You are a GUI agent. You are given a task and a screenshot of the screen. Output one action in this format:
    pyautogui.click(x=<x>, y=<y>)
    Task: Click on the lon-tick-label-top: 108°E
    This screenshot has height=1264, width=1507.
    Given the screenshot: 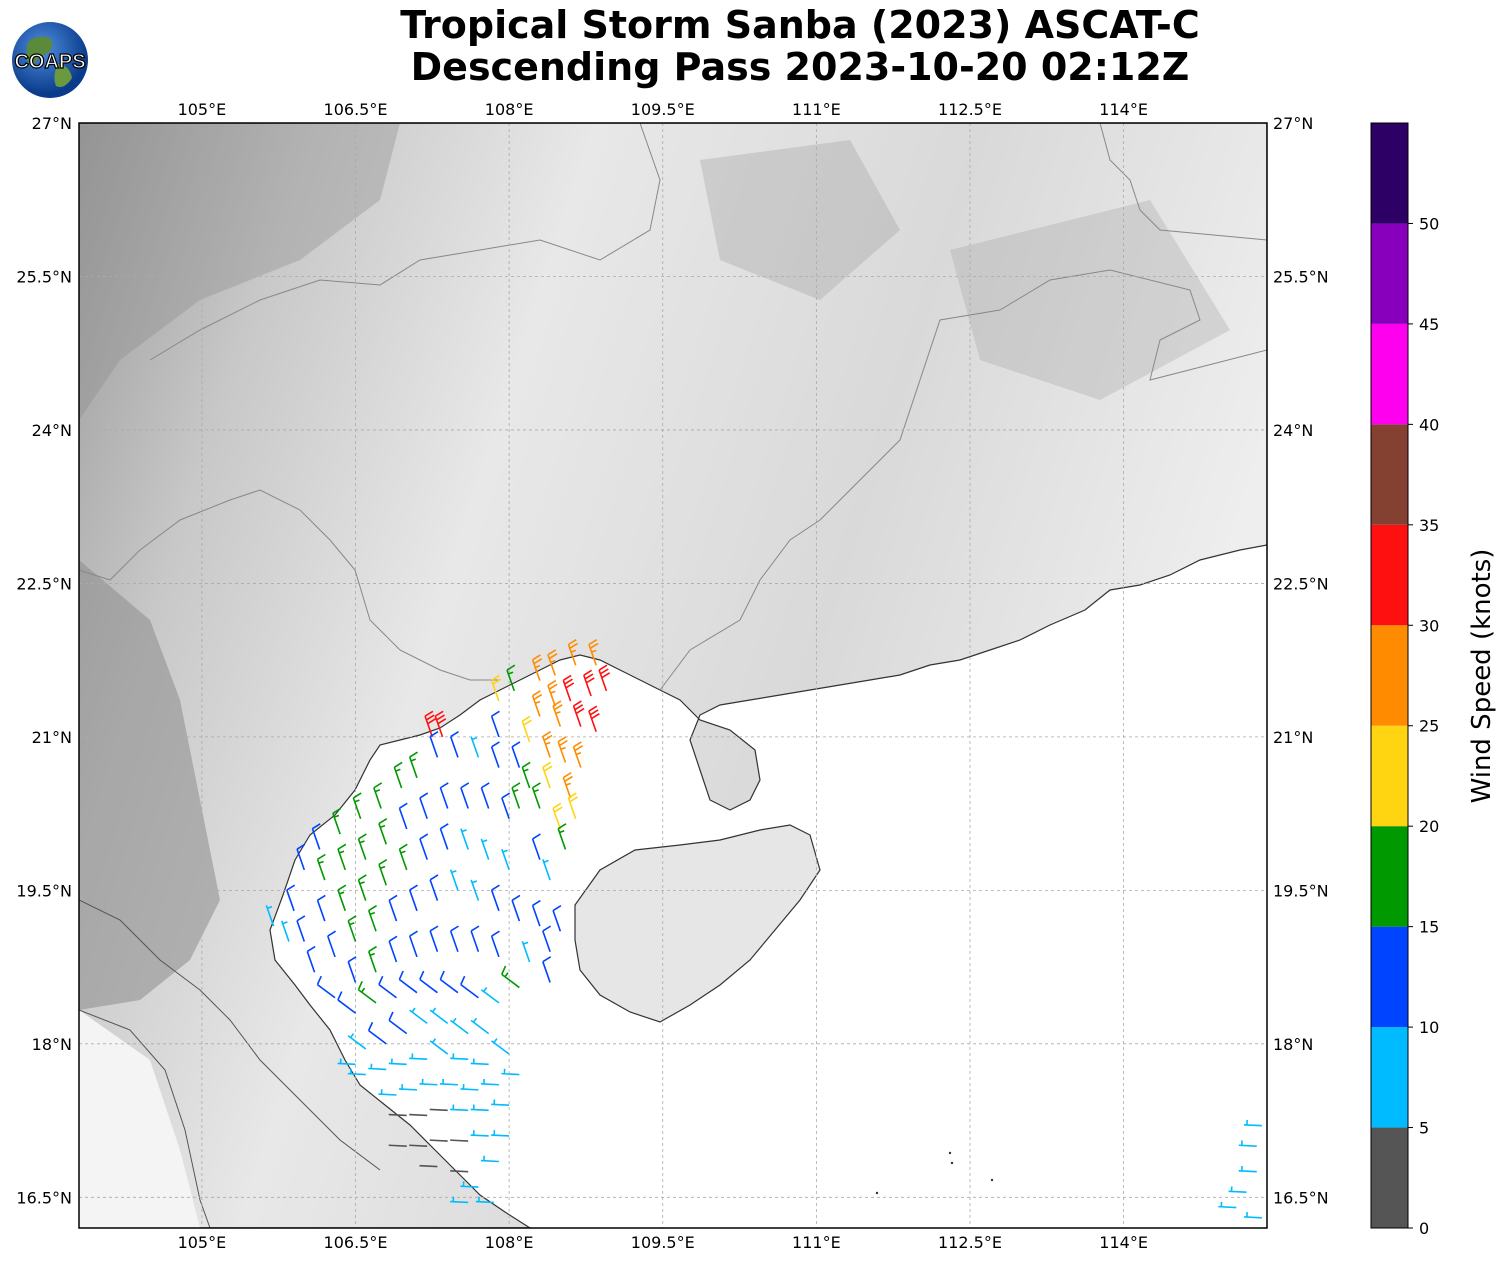 What is the action you would take?
    pyautogui.click(x=509, y=109)
    